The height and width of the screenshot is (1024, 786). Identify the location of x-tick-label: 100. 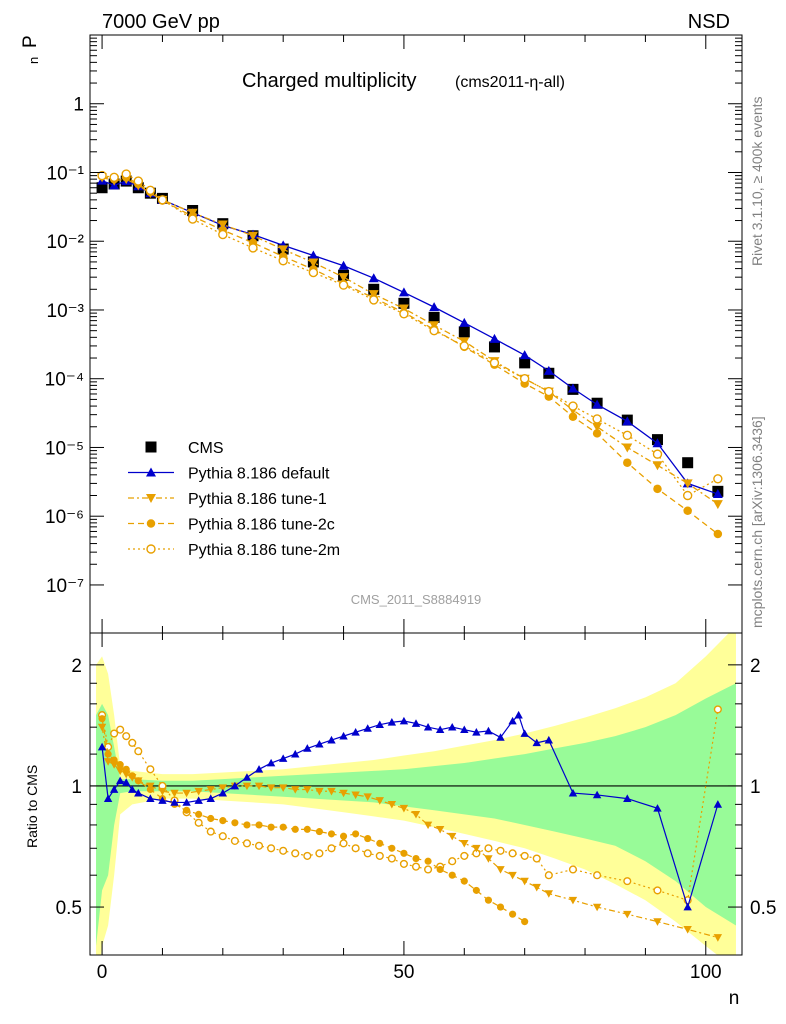
(706, 972).